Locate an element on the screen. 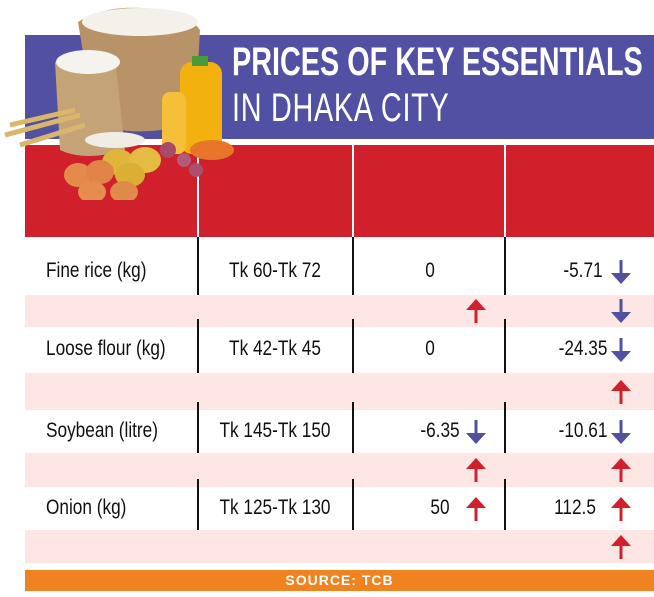 The image size is (654, 597). change-value-1: -6.35 is located at coordinates (440, 430).